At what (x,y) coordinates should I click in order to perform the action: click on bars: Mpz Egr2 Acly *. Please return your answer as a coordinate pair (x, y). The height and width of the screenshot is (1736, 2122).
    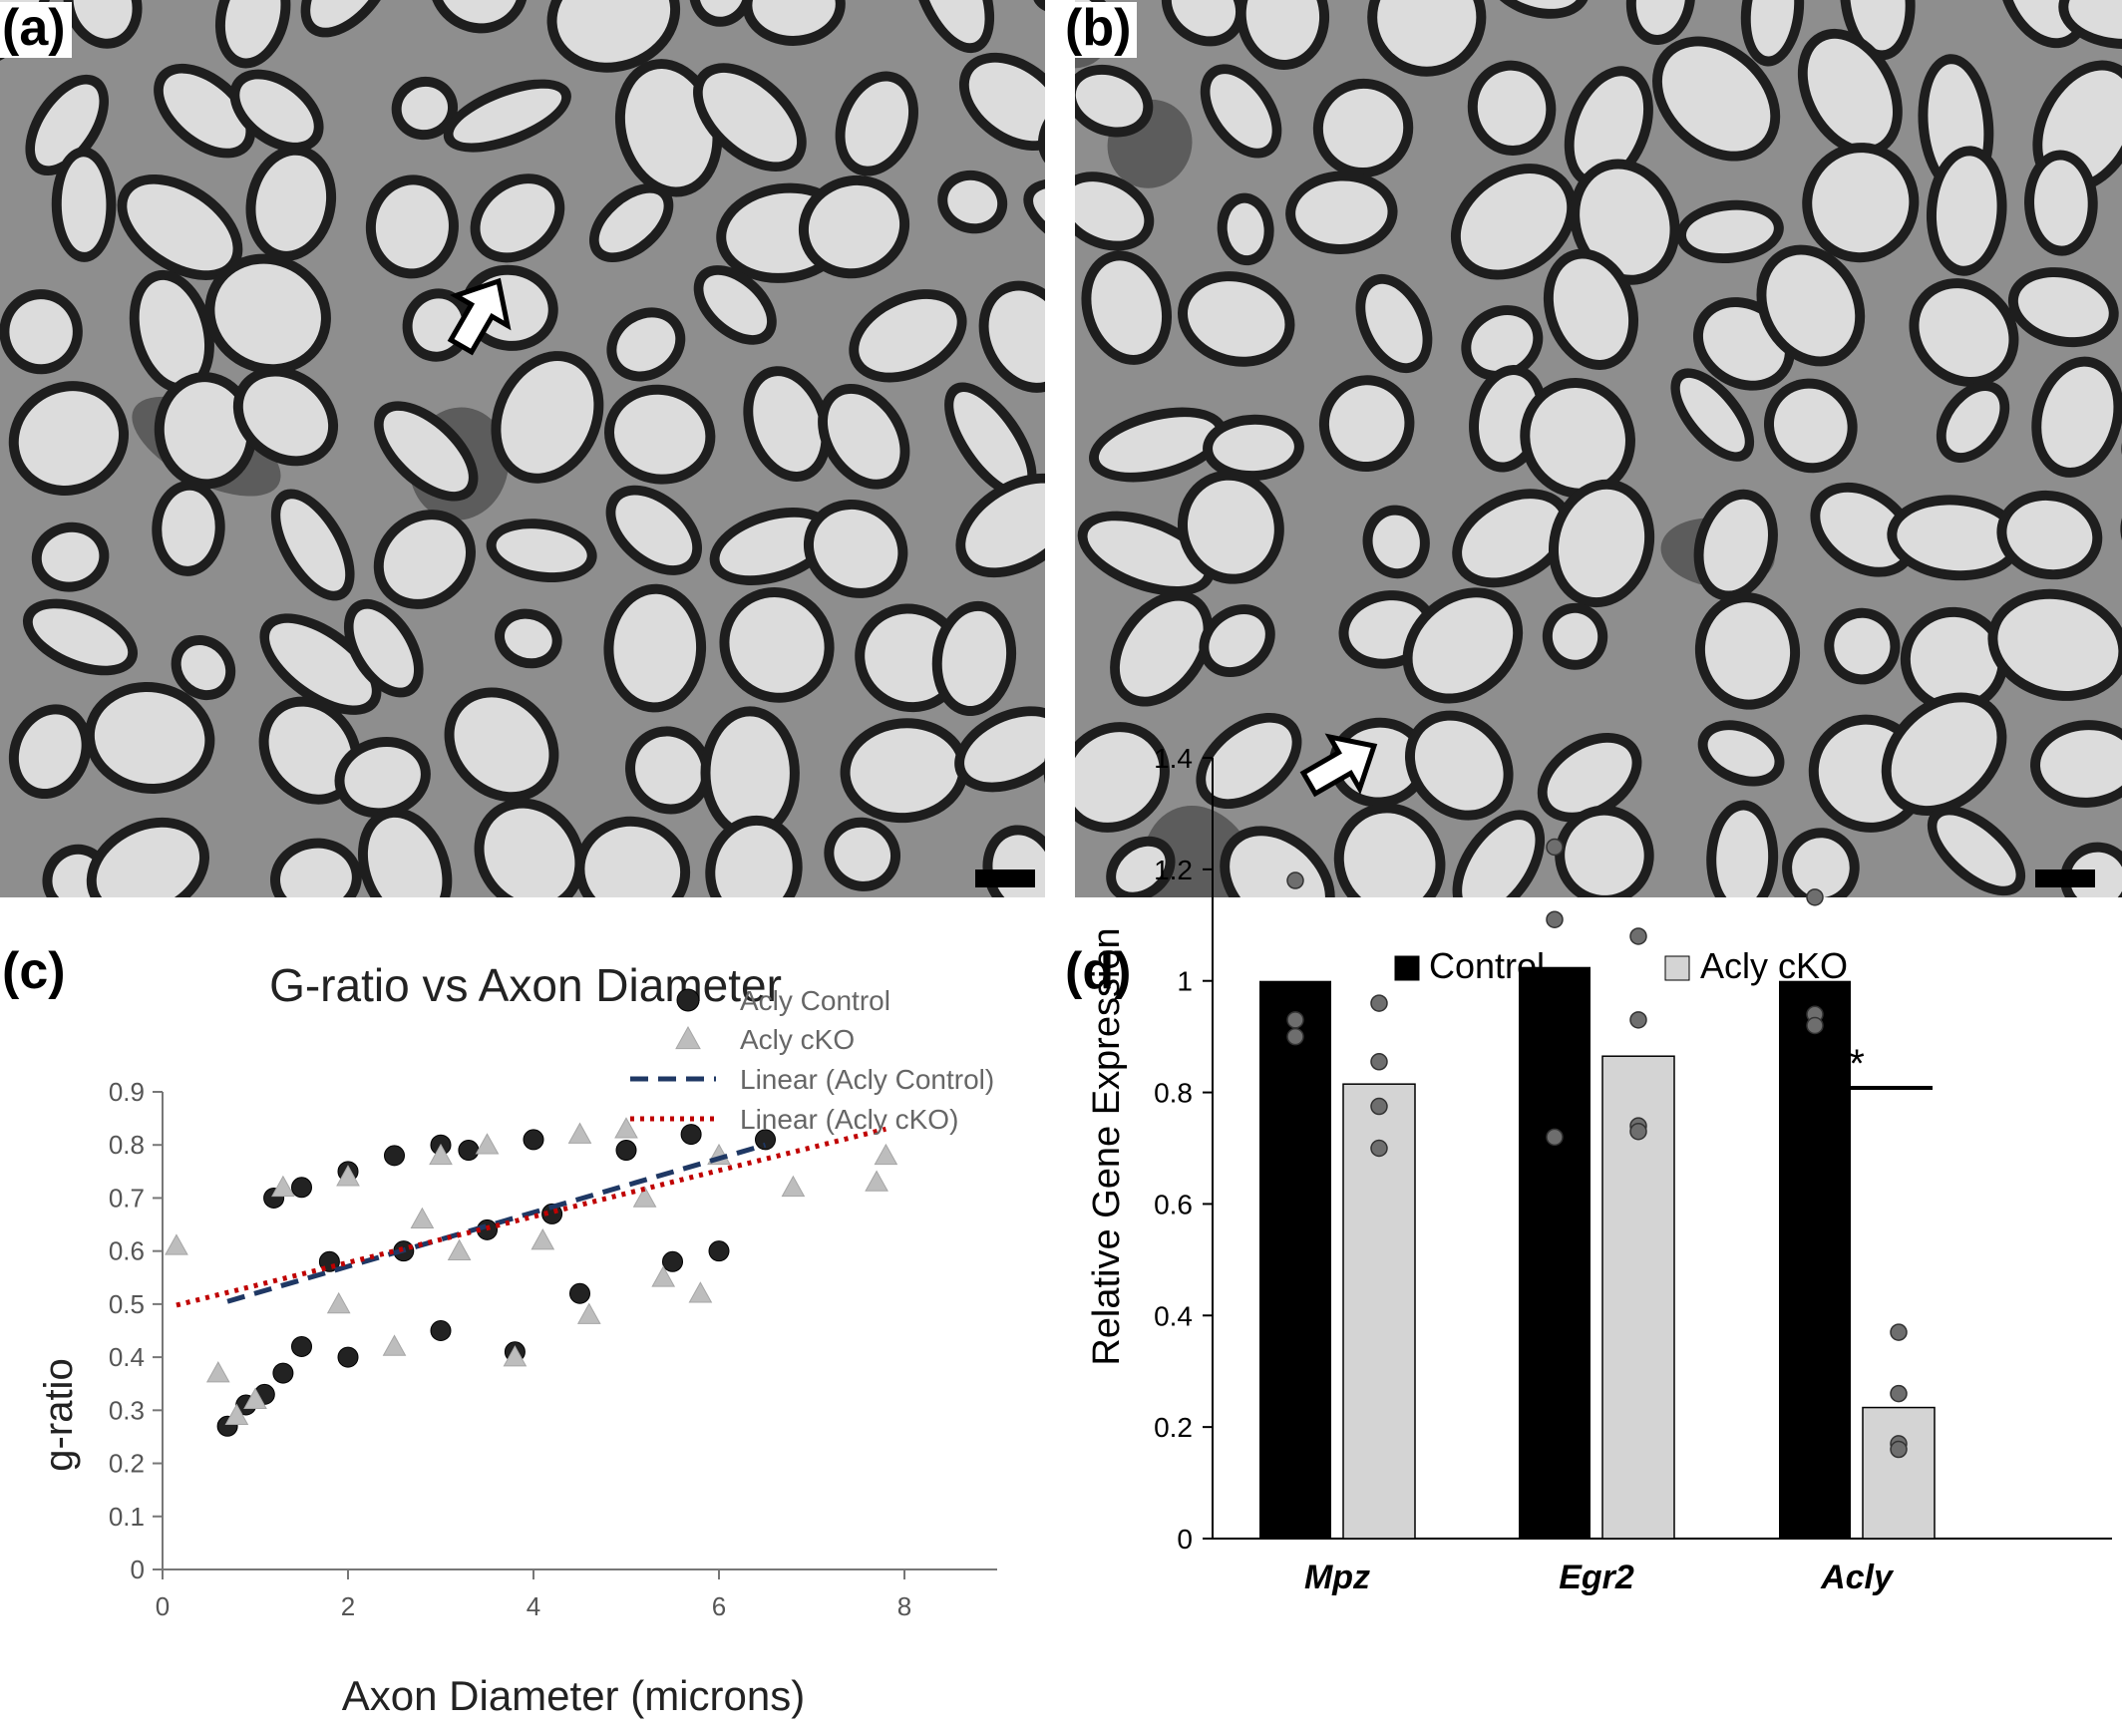
    Looking at the image, I should click on (1597, 1217).